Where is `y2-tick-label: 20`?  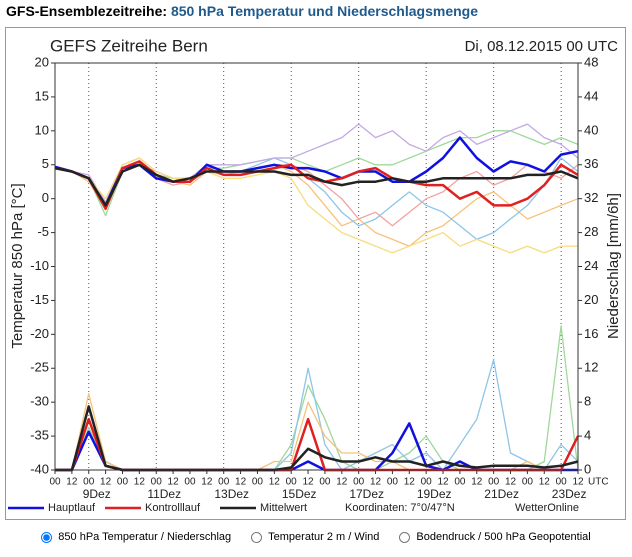
y2-tick-label: 20 is located at coordinates (591, 299).